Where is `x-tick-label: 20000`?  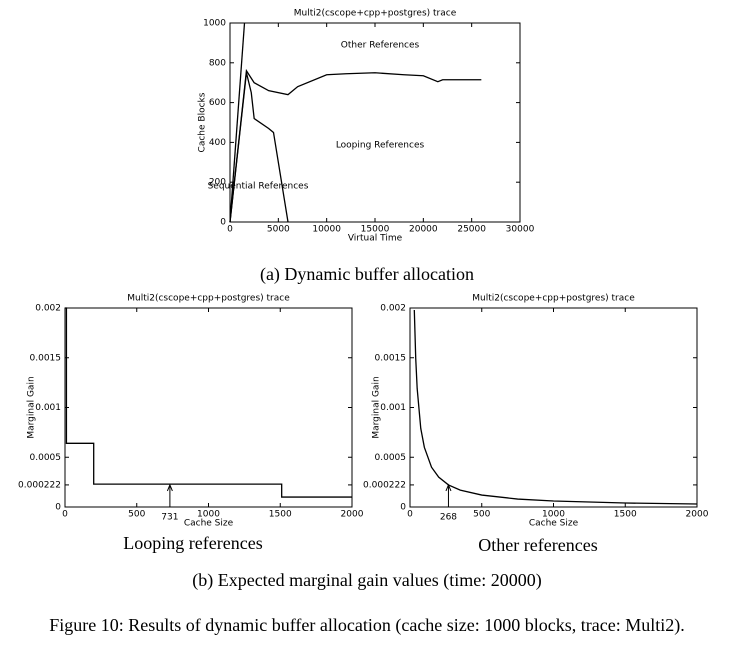
x-tick-label: 20000 is located at coordinates (423, 230).